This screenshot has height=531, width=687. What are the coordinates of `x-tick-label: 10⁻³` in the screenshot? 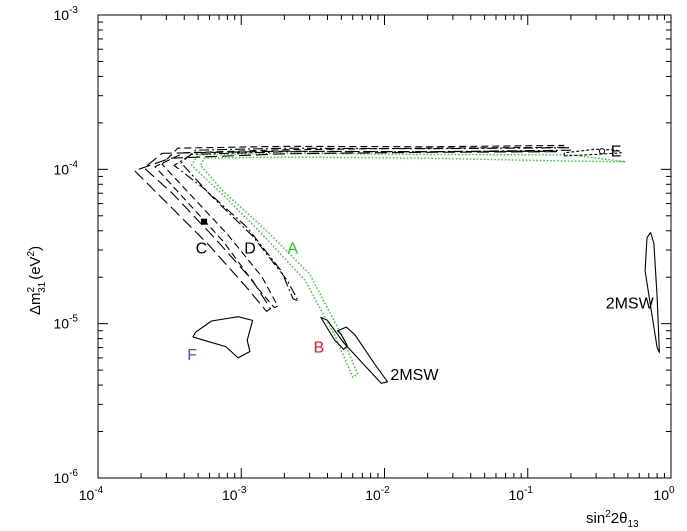 It's located at (234, 494).